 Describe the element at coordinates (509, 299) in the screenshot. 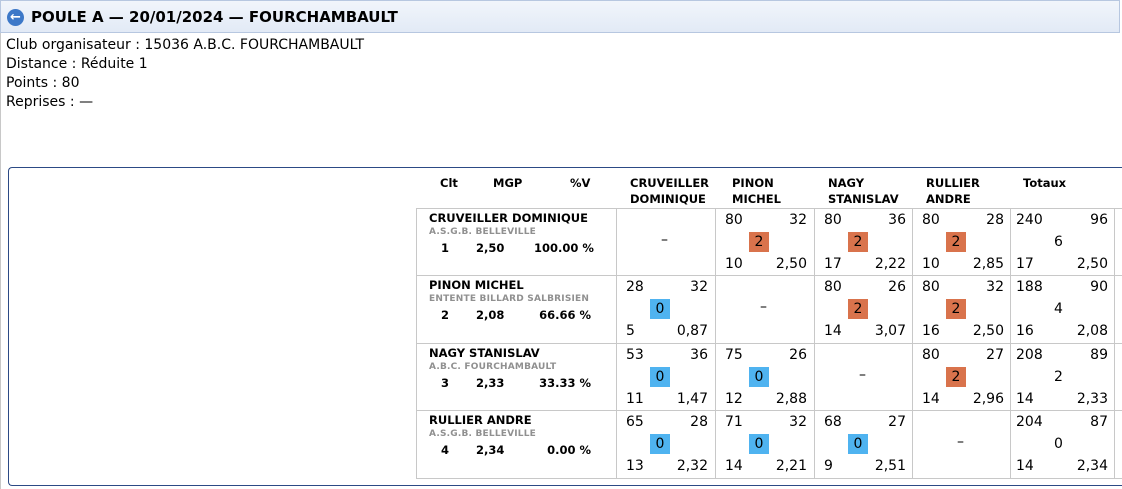

I see `player-club: ENTENTE BILLARD SALBRISIEN` at that location.